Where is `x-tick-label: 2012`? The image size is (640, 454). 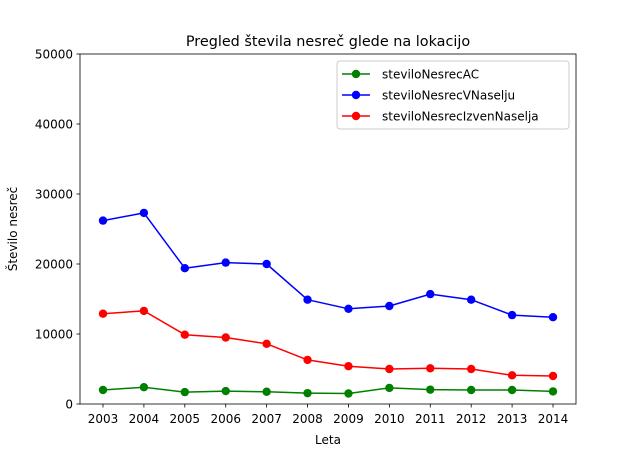 x-tick-label: 2012 is located at coordinates (471, 419).